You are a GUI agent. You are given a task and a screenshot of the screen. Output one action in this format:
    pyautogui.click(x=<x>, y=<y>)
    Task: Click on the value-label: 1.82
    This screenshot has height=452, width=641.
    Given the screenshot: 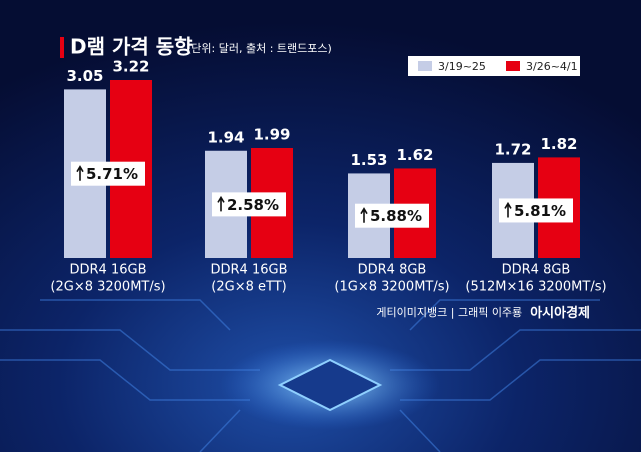 What is the action you would take?
    pyautogui.click(x=558, y=144)
    